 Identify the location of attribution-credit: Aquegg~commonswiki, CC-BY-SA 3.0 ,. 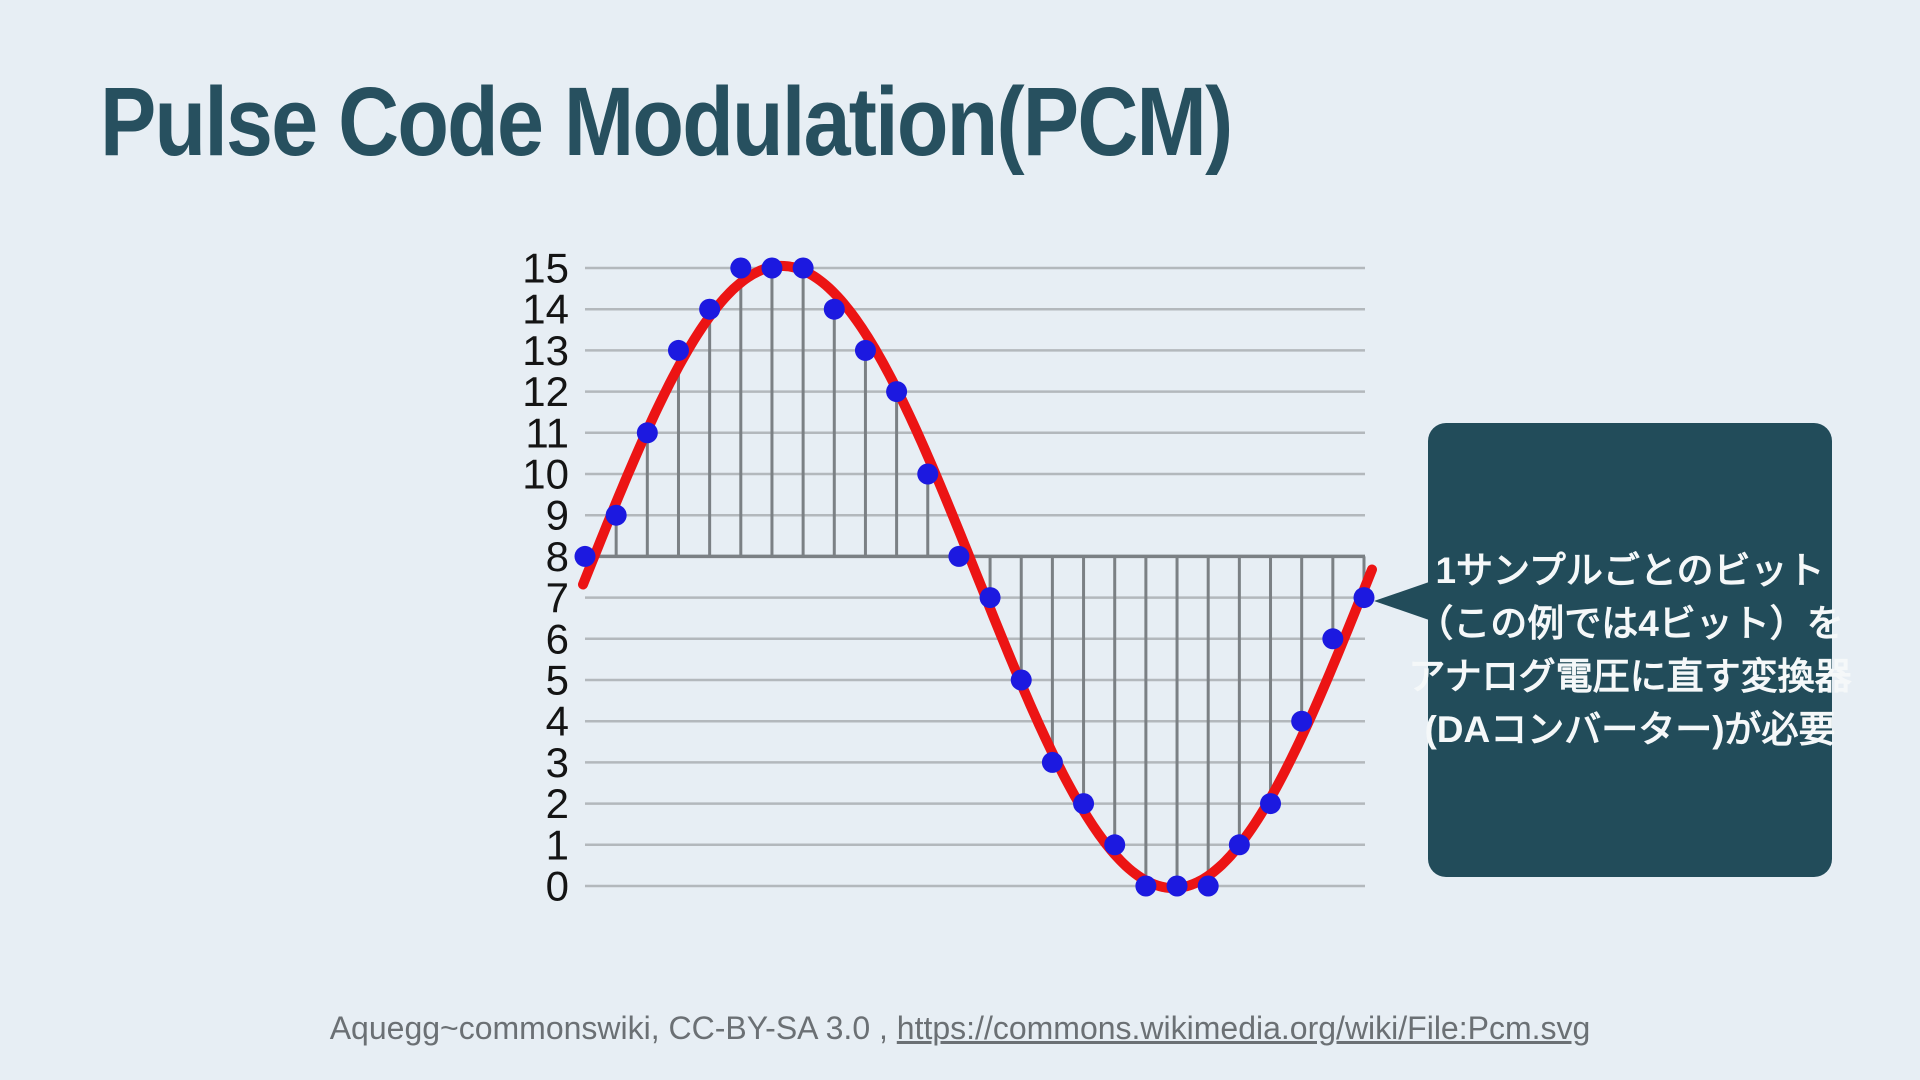
(613, 1028).